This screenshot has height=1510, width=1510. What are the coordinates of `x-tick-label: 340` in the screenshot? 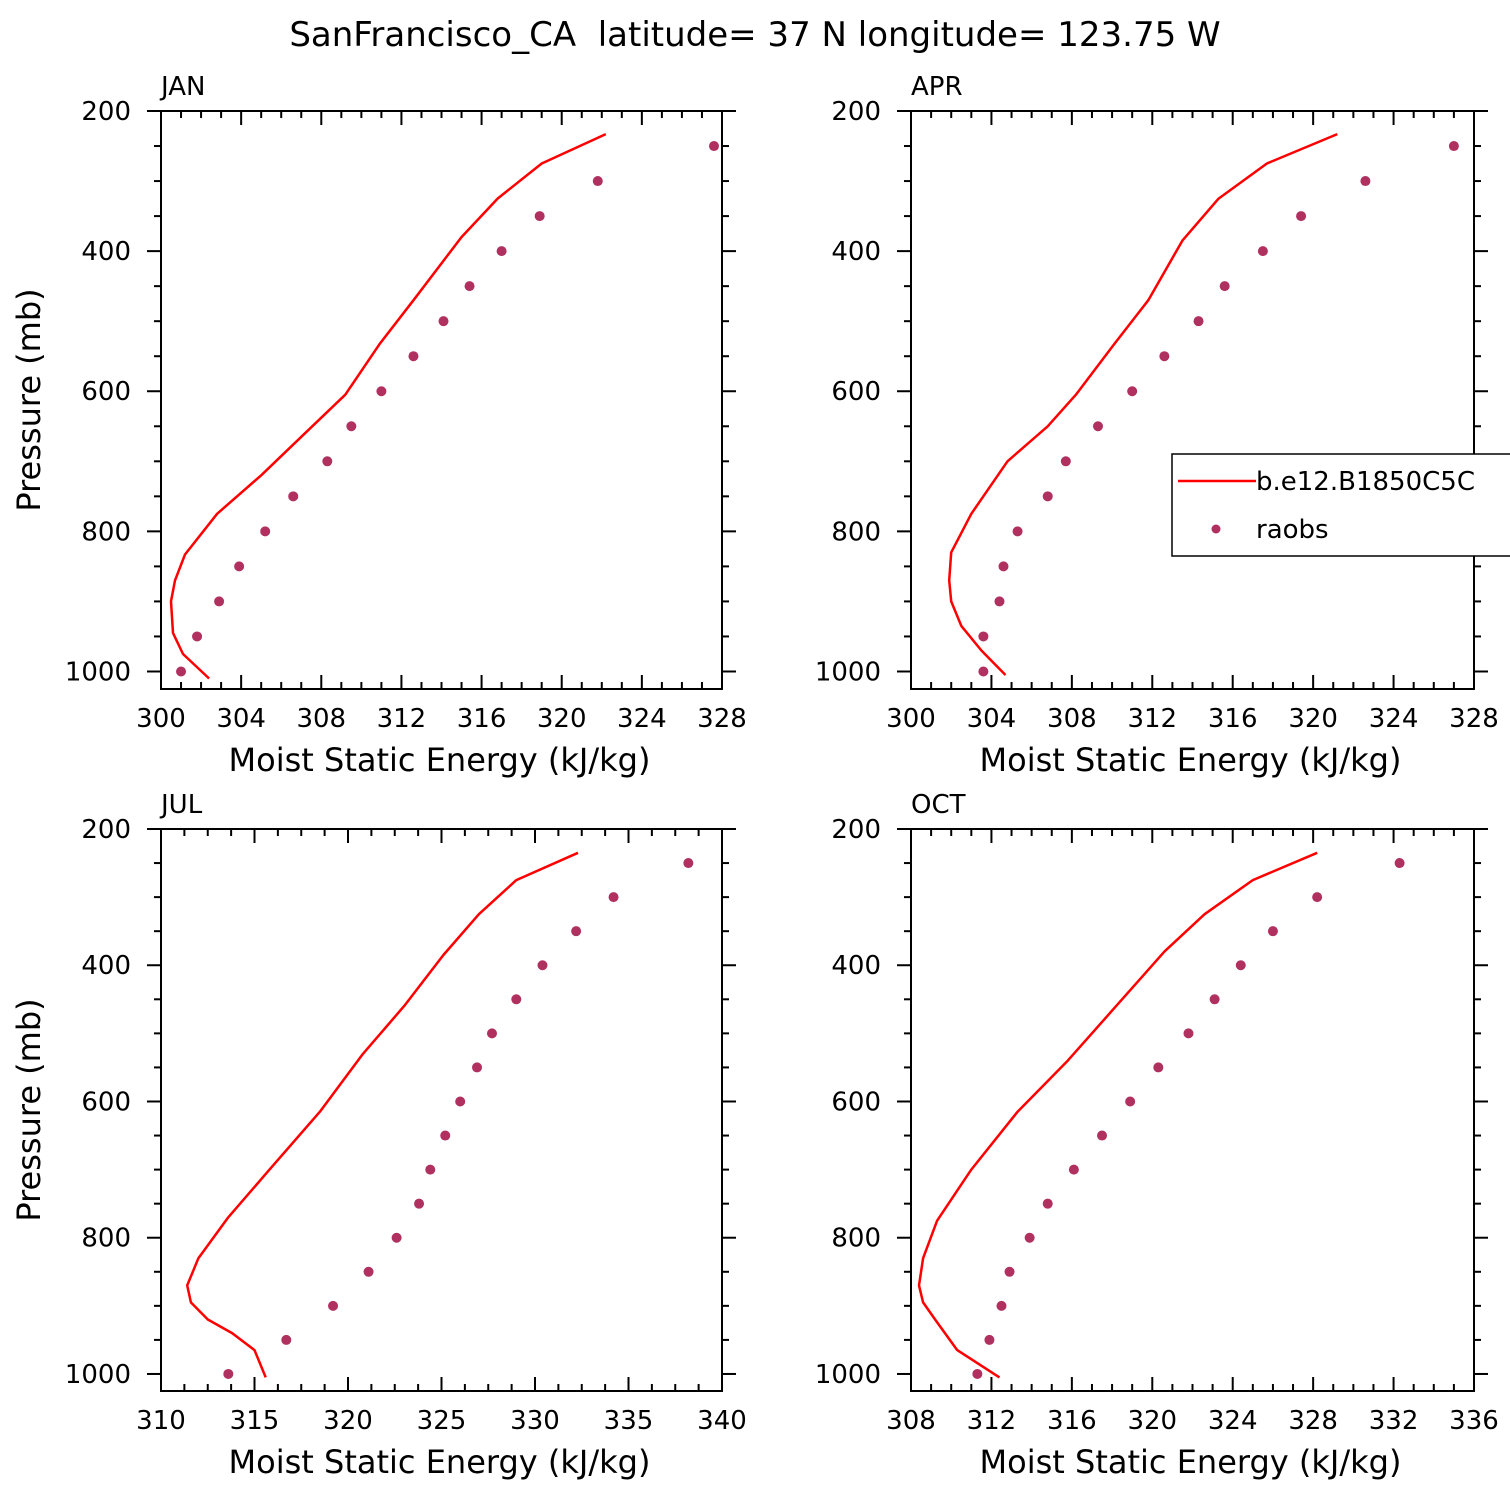 It's located at (722, 1421).